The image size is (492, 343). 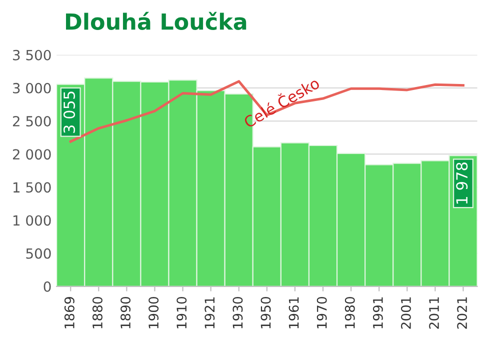 What do you see at coordinates (405, 313) in the screenshot?
I see `x-tick-label: 2001` at bounding box center [405, 313].